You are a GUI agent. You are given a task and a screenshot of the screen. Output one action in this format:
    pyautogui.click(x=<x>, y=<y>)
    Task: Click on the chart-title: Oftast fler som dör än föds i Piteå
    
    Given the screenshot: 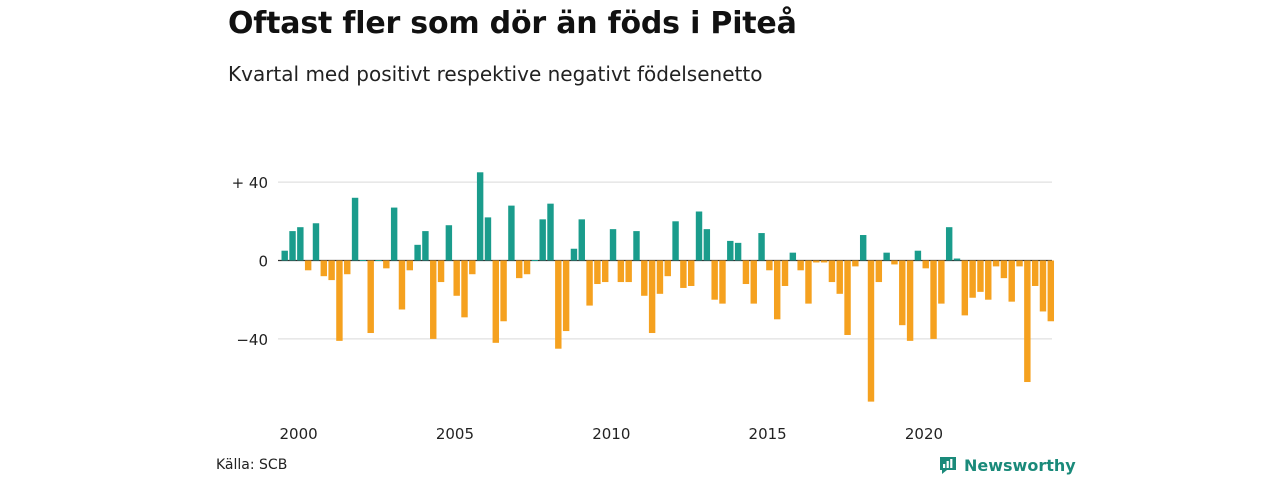 What is the action you would take?
    pyautogui.click(x=512, y=23)
    